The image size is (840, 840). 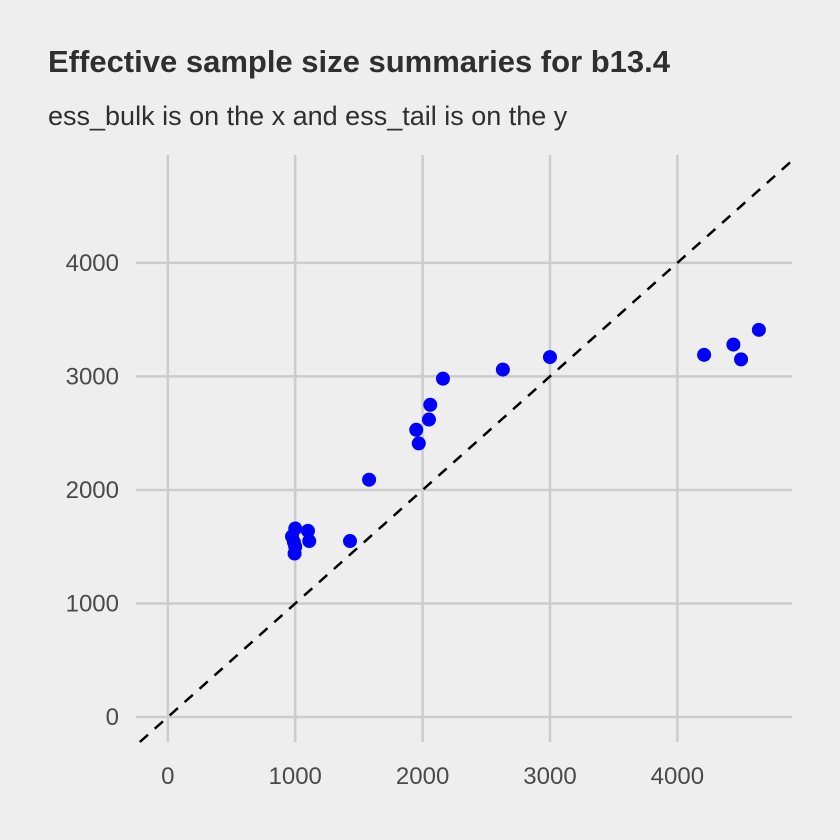 I want to click on x-tick-label: 1000, so click(x=295, y=776).